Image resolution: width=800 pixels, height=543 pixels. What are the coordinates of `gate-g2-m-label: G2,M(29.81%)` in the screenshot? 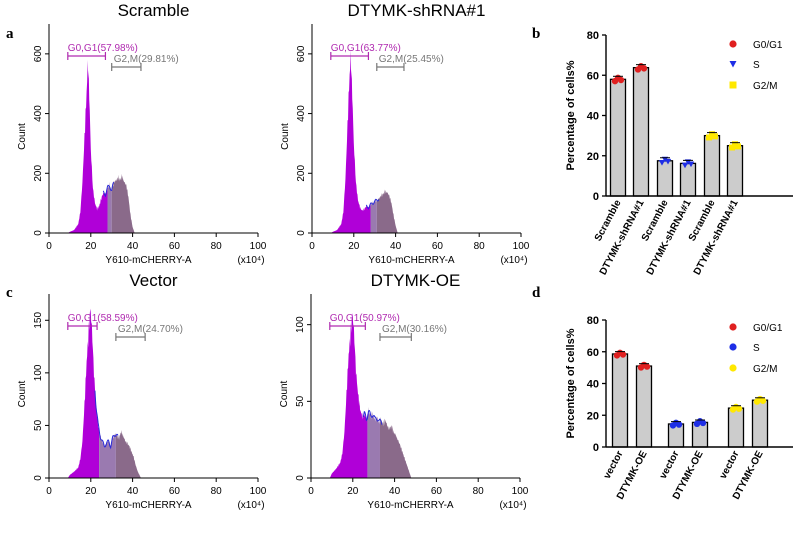 It's located at (146, 59).